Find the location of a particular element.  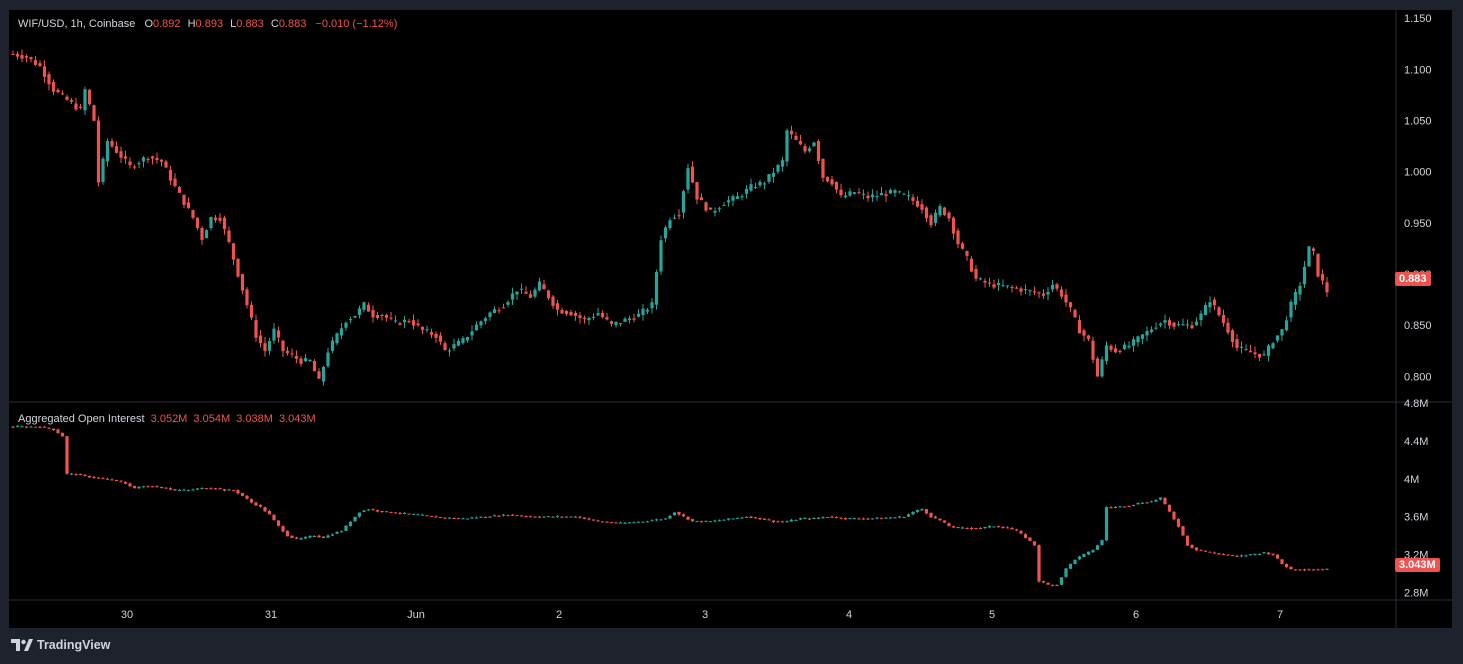

symbol-label: WIF/USD, 1h, Coinbase is located at coordinates (77, 24).